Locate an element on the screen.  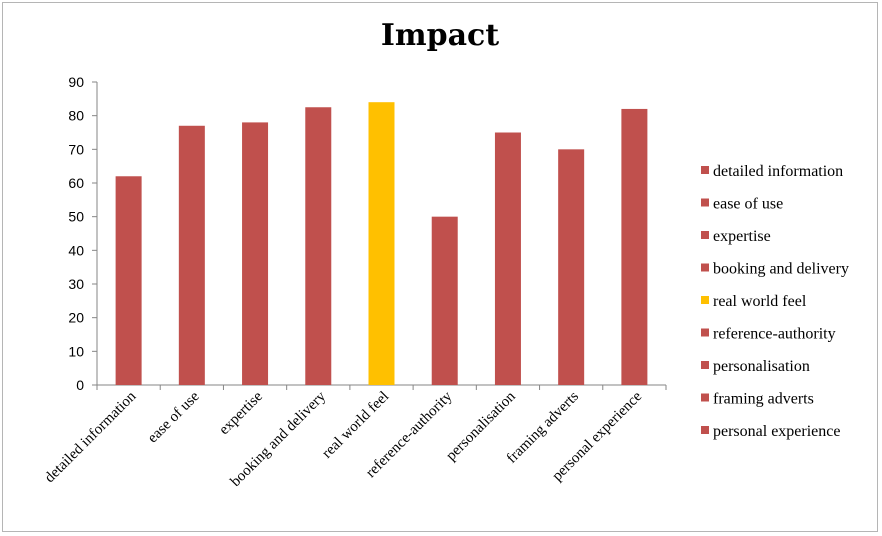
legend-label: booking and delivery is located at coordinates (781, 269).